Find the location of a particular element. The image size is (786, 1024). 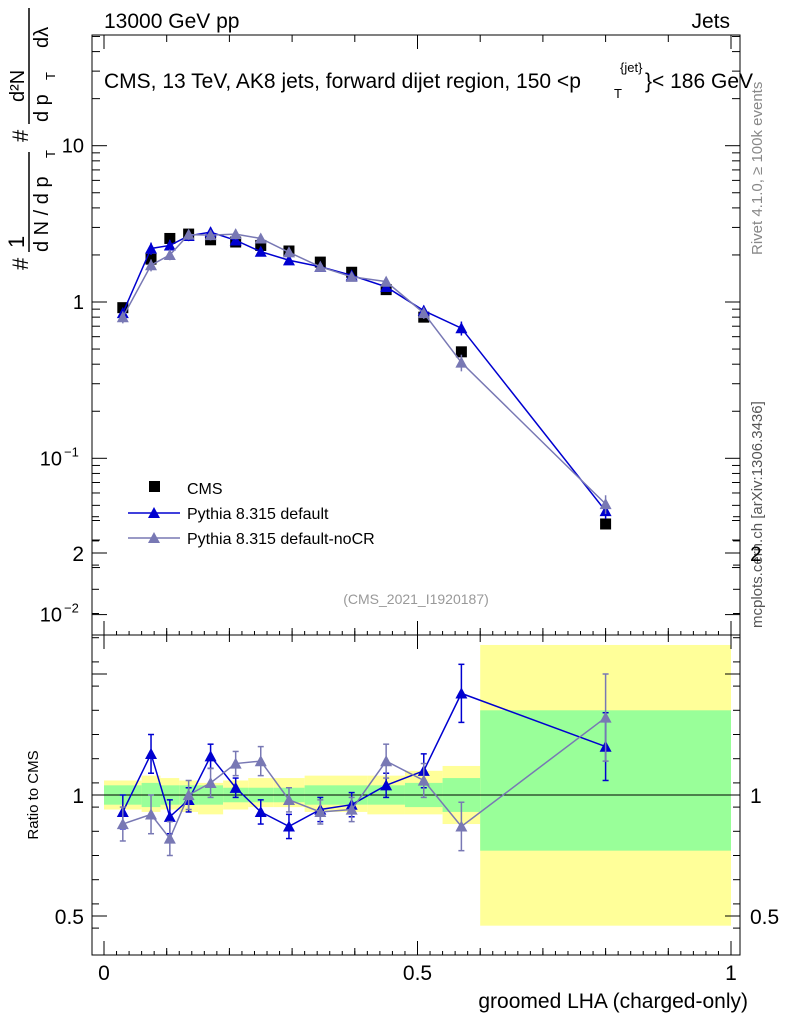

main-y-tick-label: 1 is located at coordinates (78, 303).